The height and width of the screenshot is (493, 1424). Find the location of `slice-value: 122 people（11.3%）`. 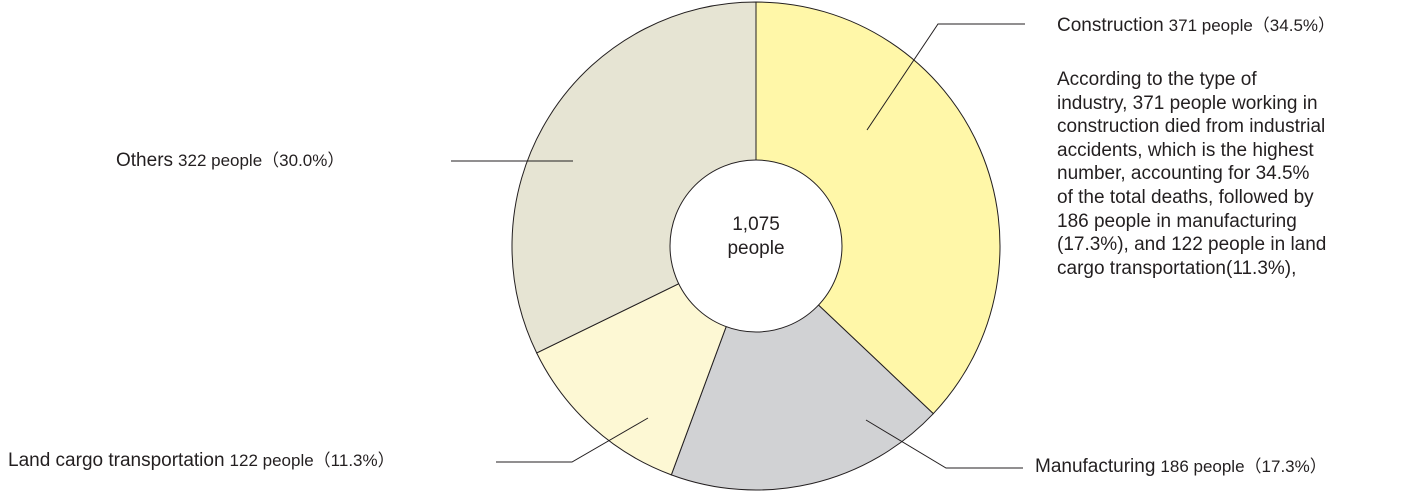

slice-value: 122 people（11.3%） is located at coordinates (312, 460).